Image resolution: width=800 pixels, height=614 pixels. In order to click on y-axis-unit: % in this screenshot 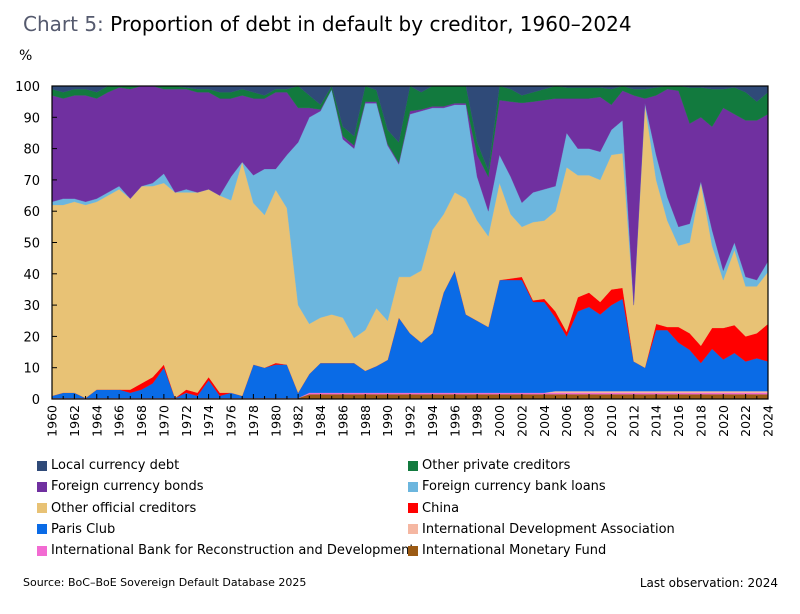, I will do `click(26, 56)`.